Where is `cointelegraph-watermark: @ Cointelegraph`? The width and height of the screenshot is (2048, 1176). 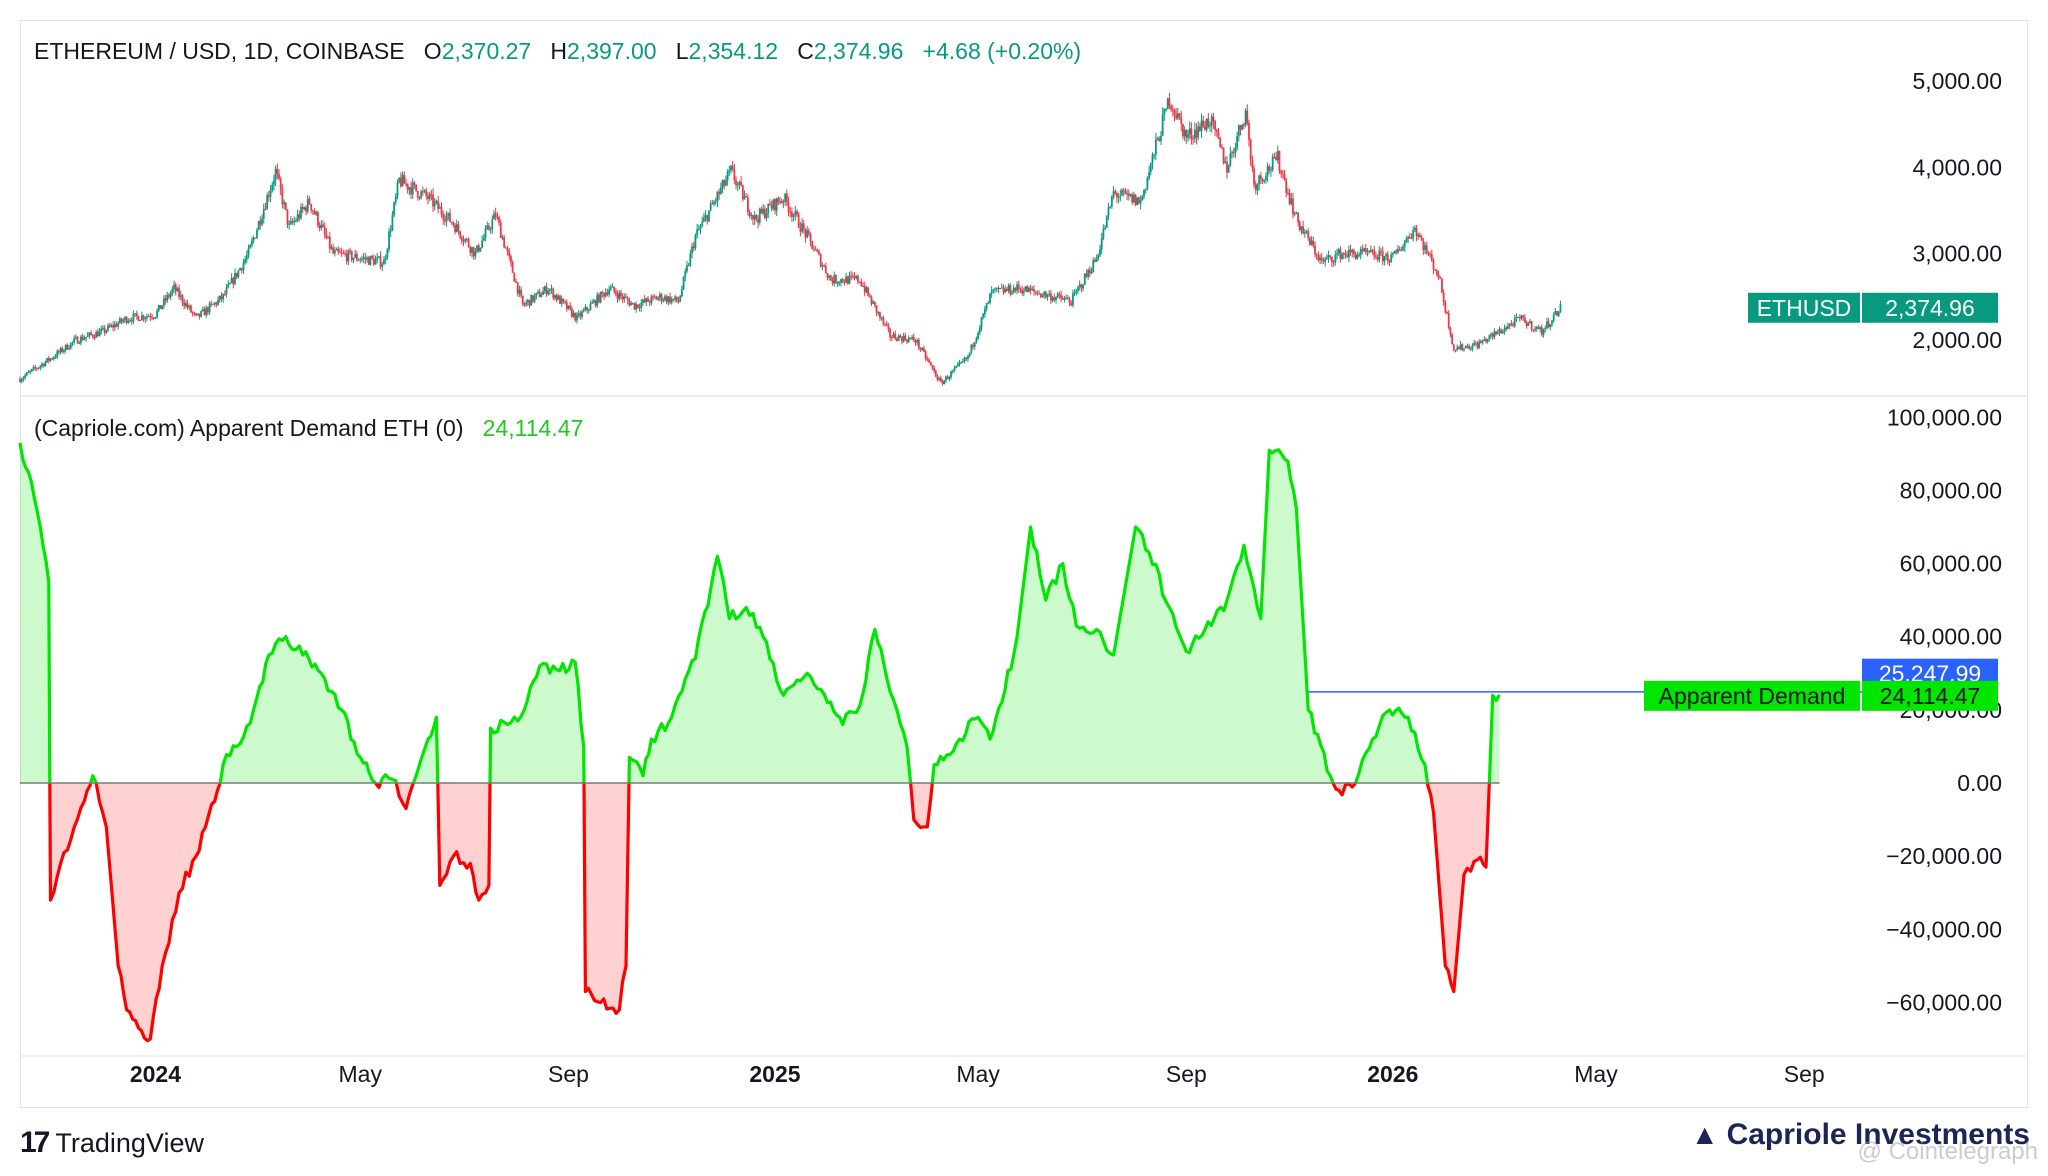
cointelegraph-watermark: @ Cointelegraph is located at coordinates (1947, 1151).